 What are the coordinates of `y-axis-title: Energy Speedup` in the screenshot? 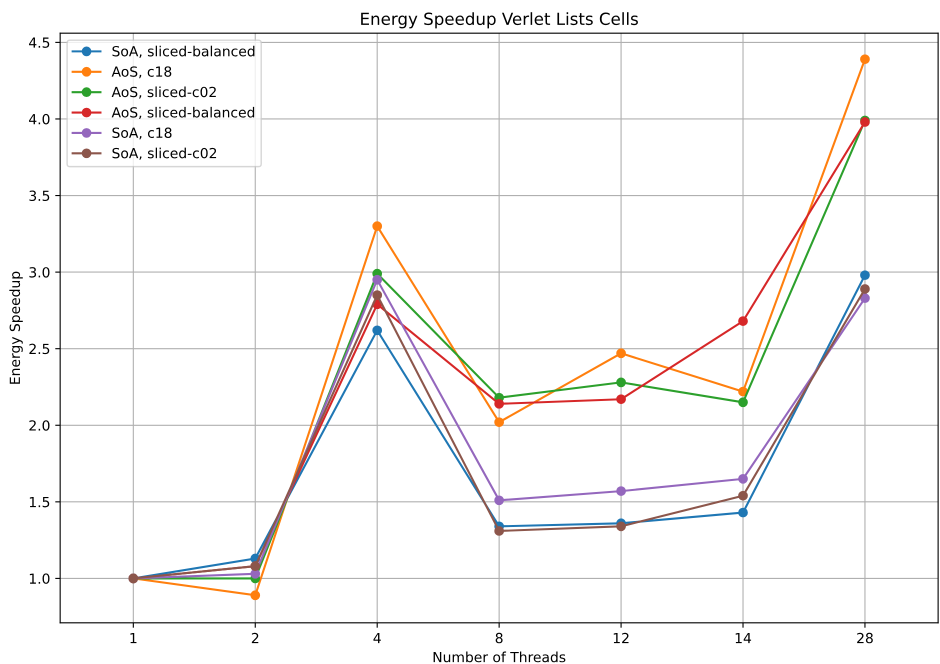 It's located at (16, 328).